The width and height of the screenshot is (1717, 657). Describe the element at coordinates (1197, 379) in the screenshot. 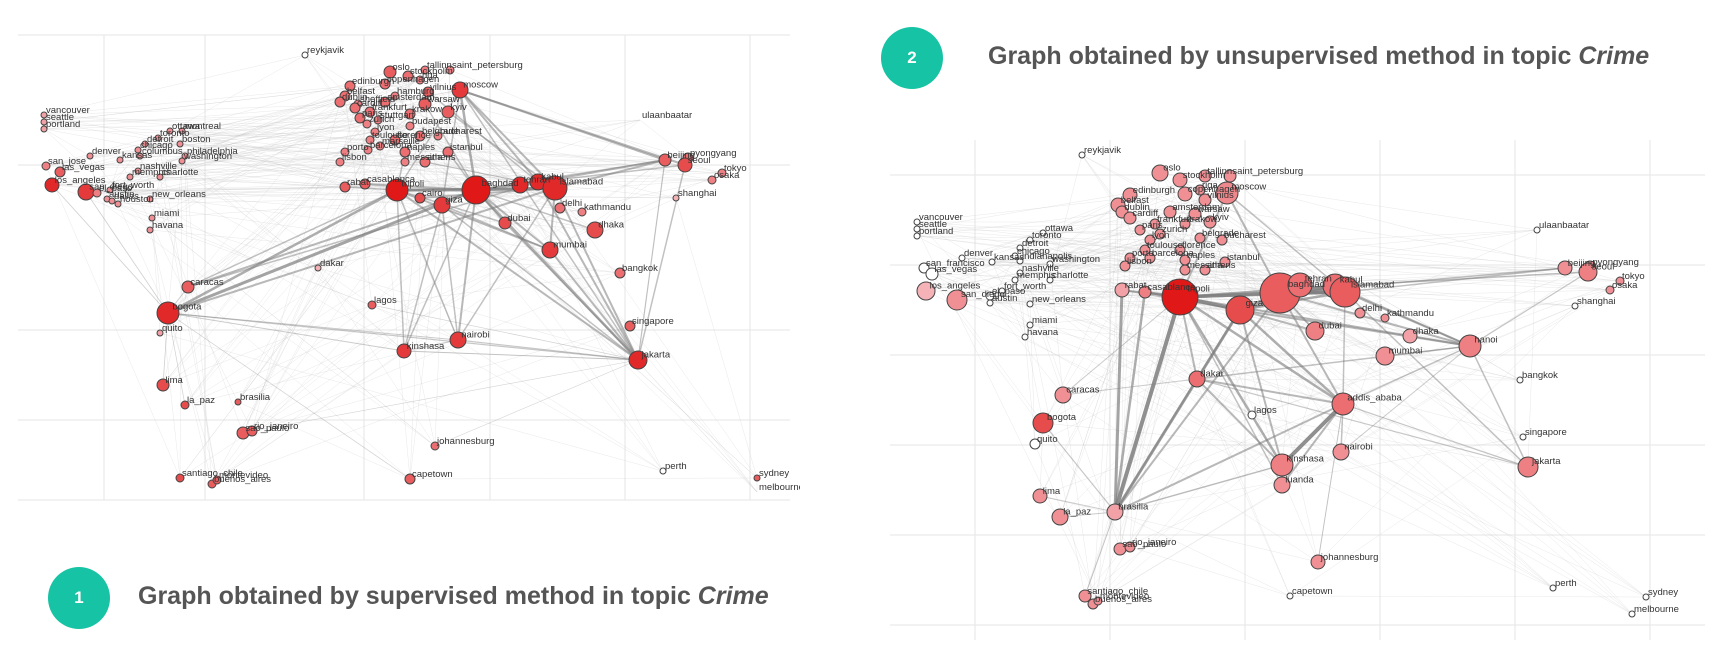

I see `node-dakar` at that location.